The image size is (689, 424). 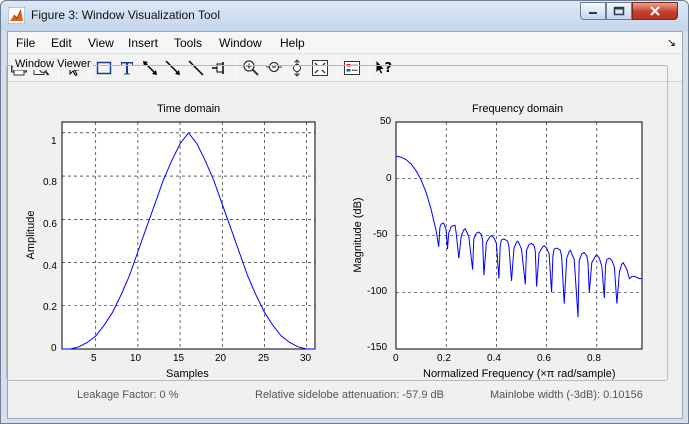 What do you see at coordinates (31, 235) in the screenshot?
I see `time-ylabel: Amplitude` at bounding box center [31, 235].